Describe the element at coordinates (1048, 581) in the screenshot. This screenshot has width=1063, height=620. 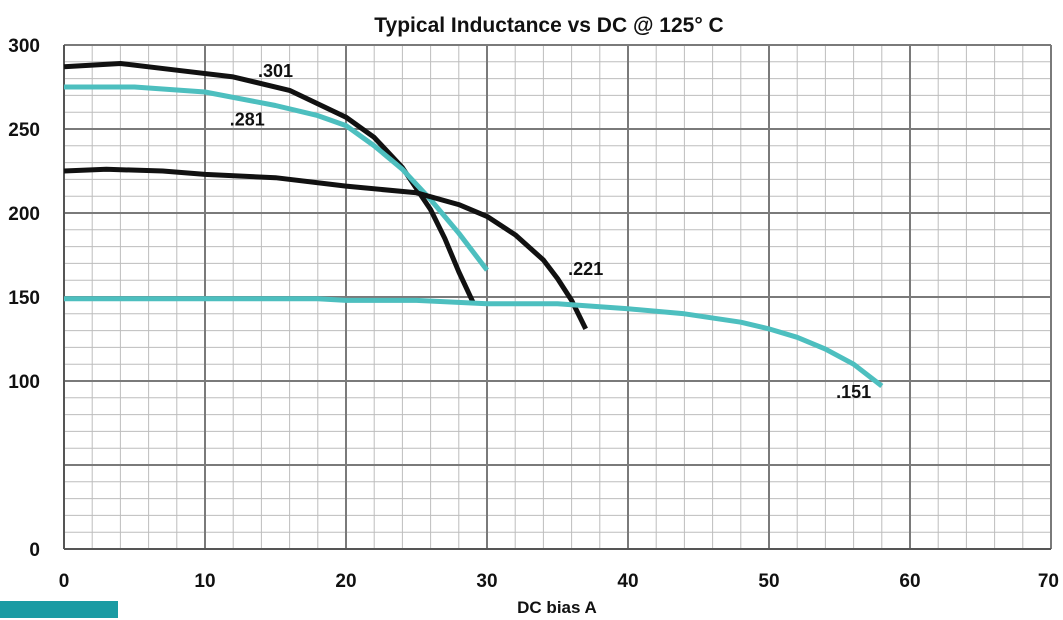
I see `x-tick-label: 70` at that location.